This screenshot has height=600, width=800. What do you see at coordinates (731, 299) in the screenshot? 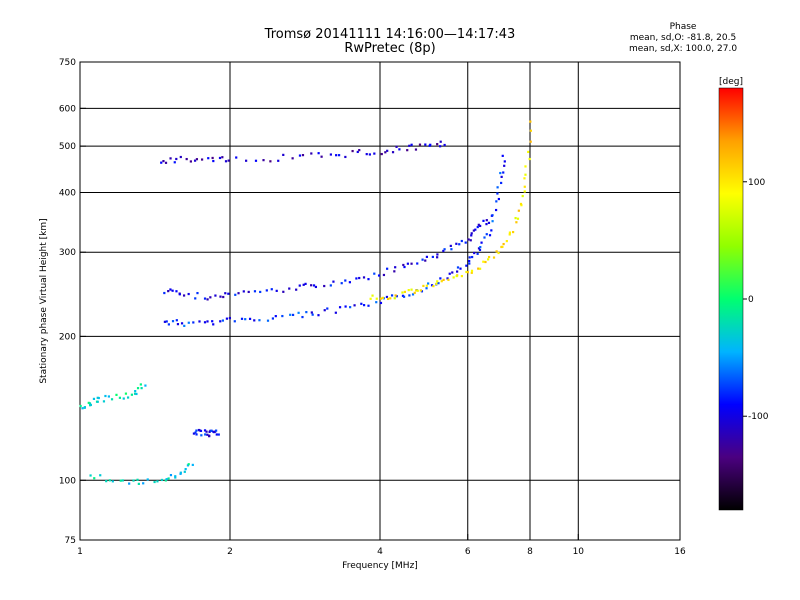
I see `phase-colorbar` at bounding box center [731, 299].